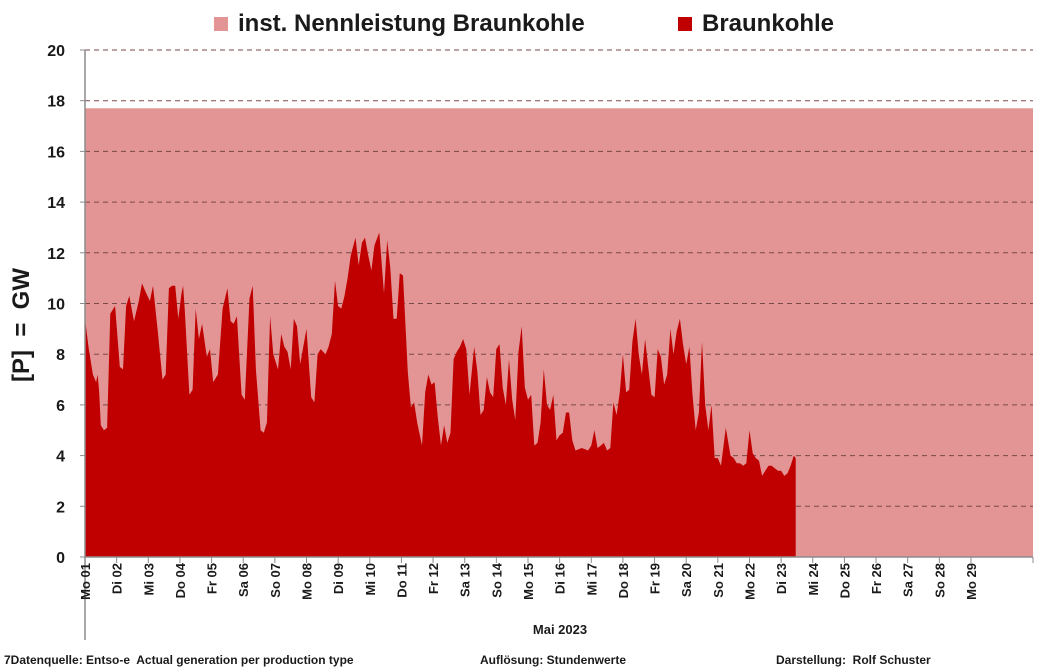  What do you see at coordinates (528, 581) in the screenshot?
I see `x-tick-label-15: Mo 15` at bounding box center [528, 581].